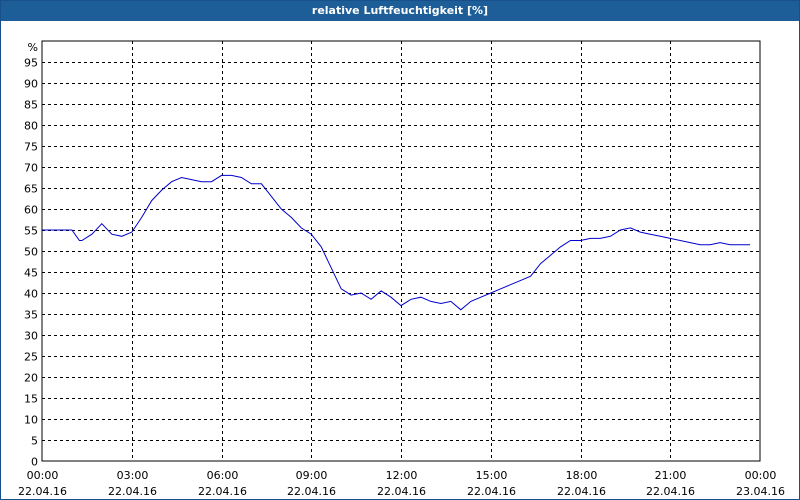 This screenshot has height=500, width=800. I want to click on y-tick-label: 5, so click(34, 441).